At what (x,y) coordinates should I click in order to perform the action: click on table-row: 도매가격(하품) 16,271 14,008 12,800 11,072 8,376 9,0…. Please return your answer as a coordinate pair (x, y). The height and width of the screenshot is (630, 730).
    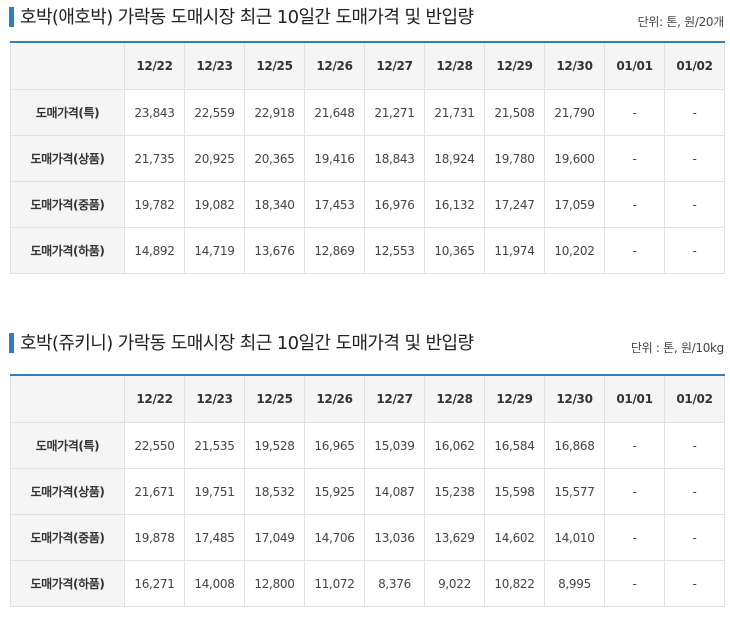
    Looking at the image, I should click on (367, 583).